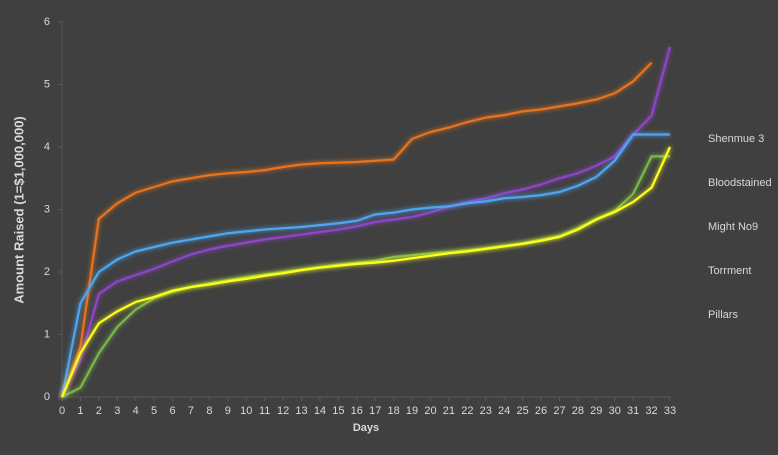 The image size is (778, 455). I want to click on x-tick-label: 21, so click(449, 411).